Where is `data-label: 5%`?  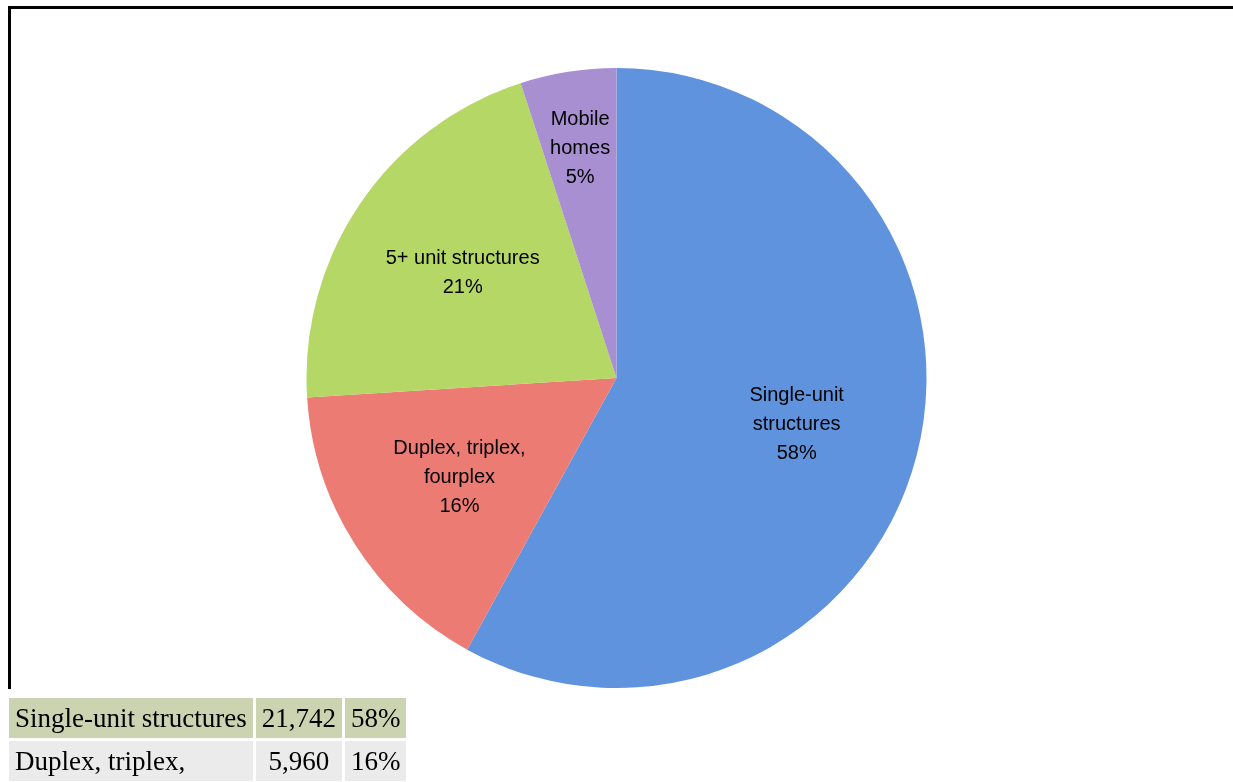 data-label: 5% is located at coordinates (580, 175).